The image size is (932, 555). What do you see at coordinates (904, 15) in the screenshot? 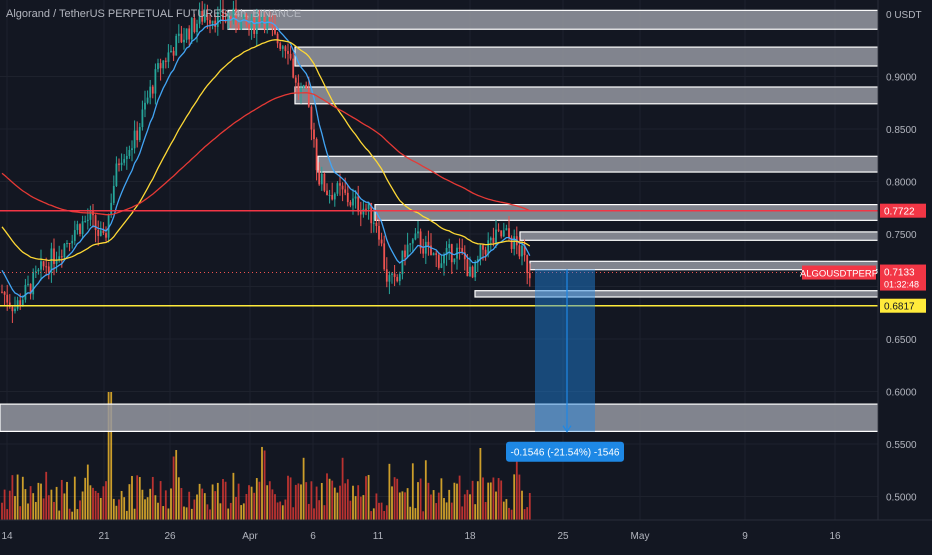
I see `currency-label: 0 USDT` at bounding box center [904, 15].